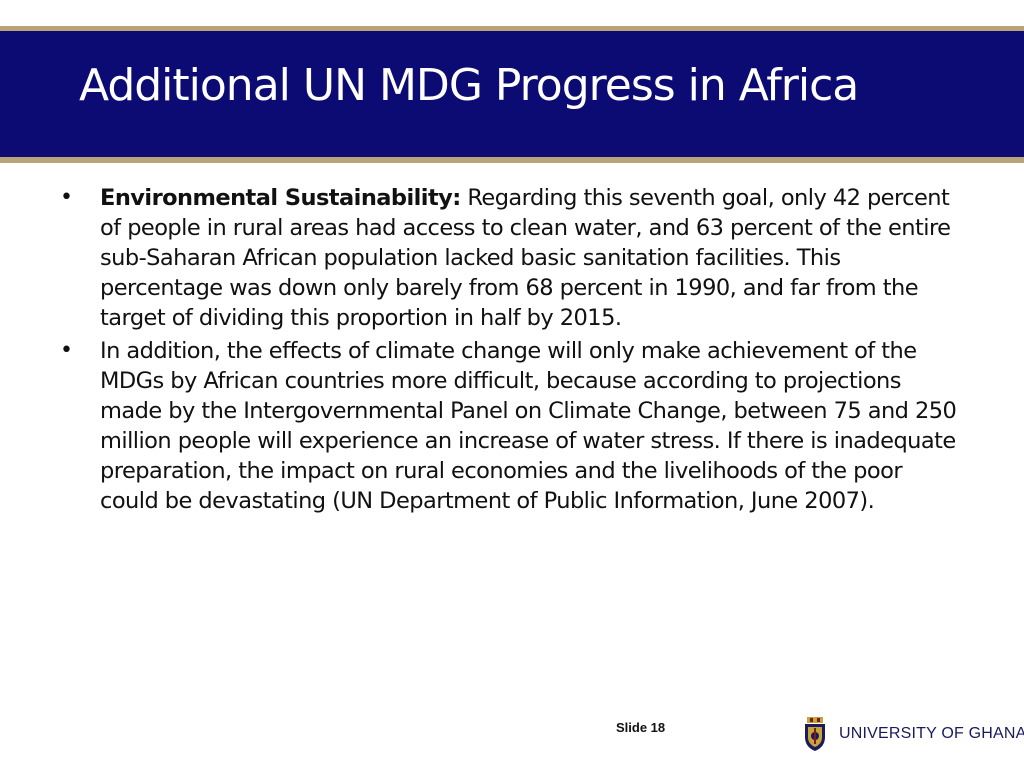 This screenshot has height=768, width=1024. What do you see at coordinates (512, 160) in the screenshot?
I see `bottom-gold-divider` at bounding box center [512, 160].